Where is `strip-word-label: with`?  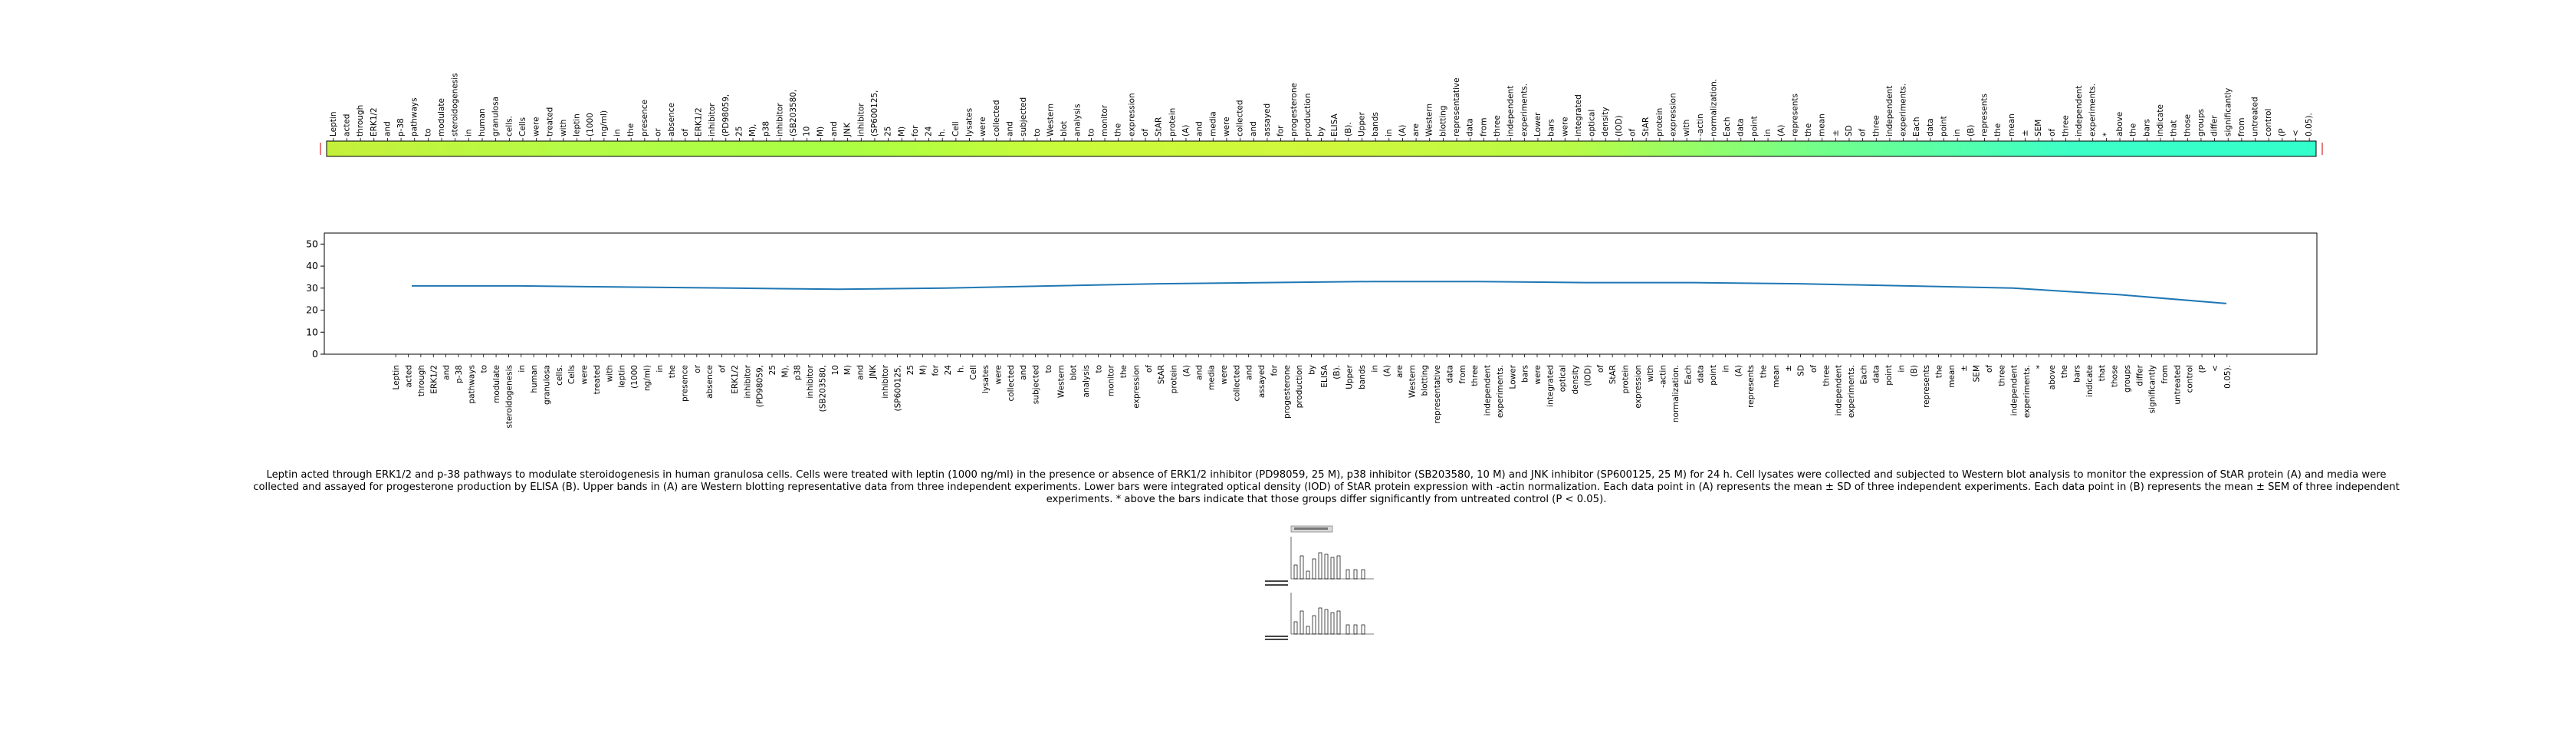 strip-word-label: with is located at coordinates (1686, 128).